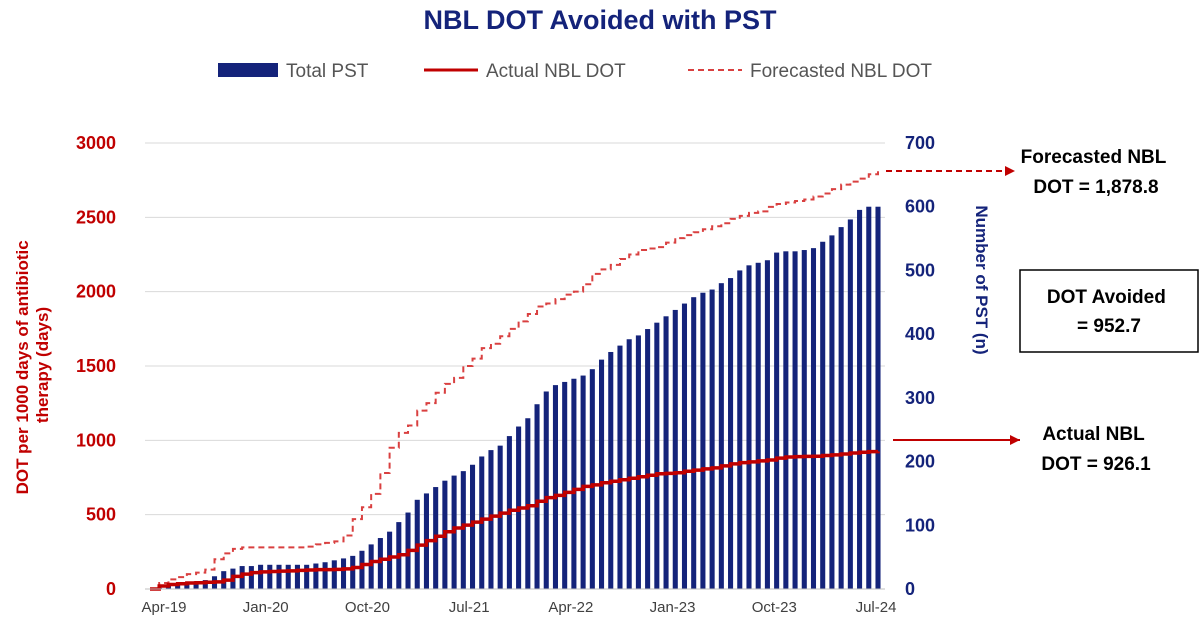 Image resolution: width=1200 pixels, height=622 pixels. Describe the element at coordinates (570, 607) in the screenshot. I see `x-tick-label: Apr-22` at that location.